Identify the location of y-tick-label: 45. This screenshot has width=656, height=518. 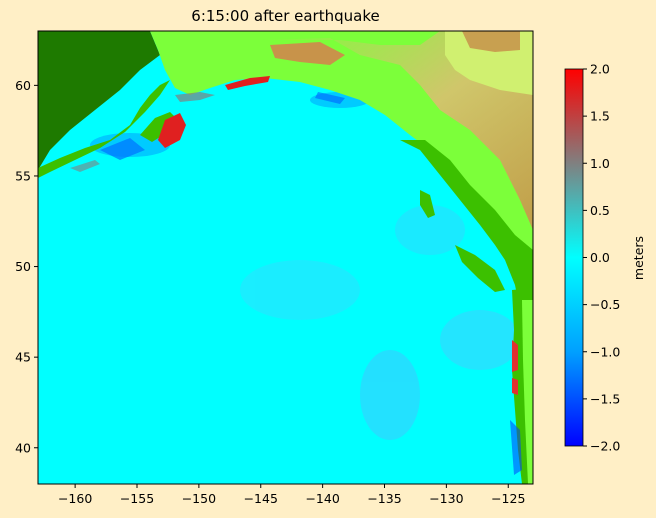
(23, 357).